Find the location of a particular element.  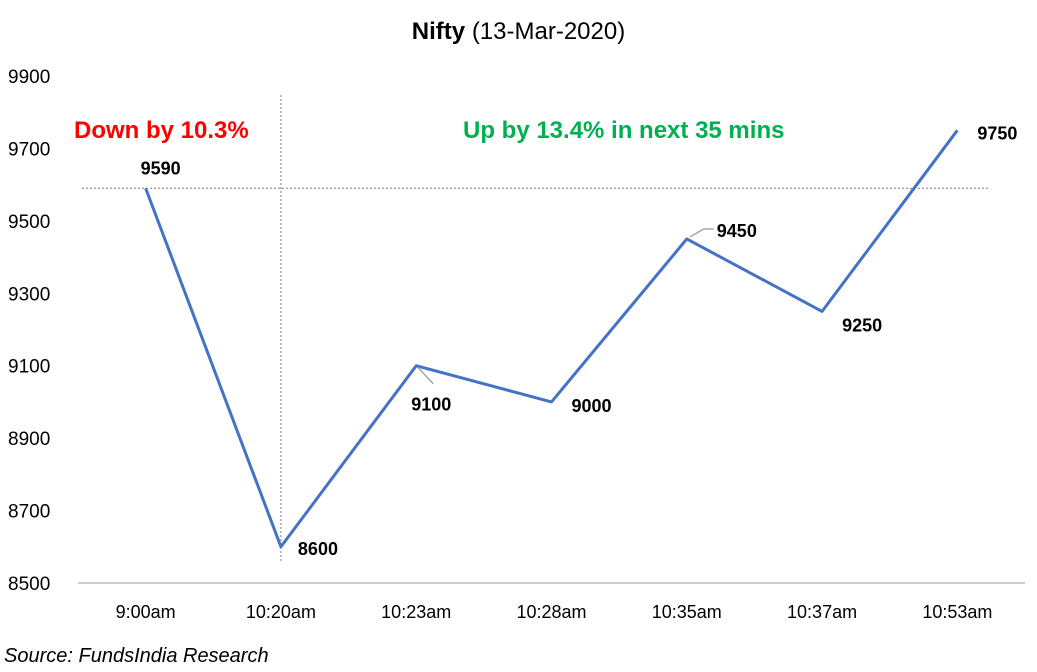

y-tick-label: 9500 is located at coordinates (29, 222).